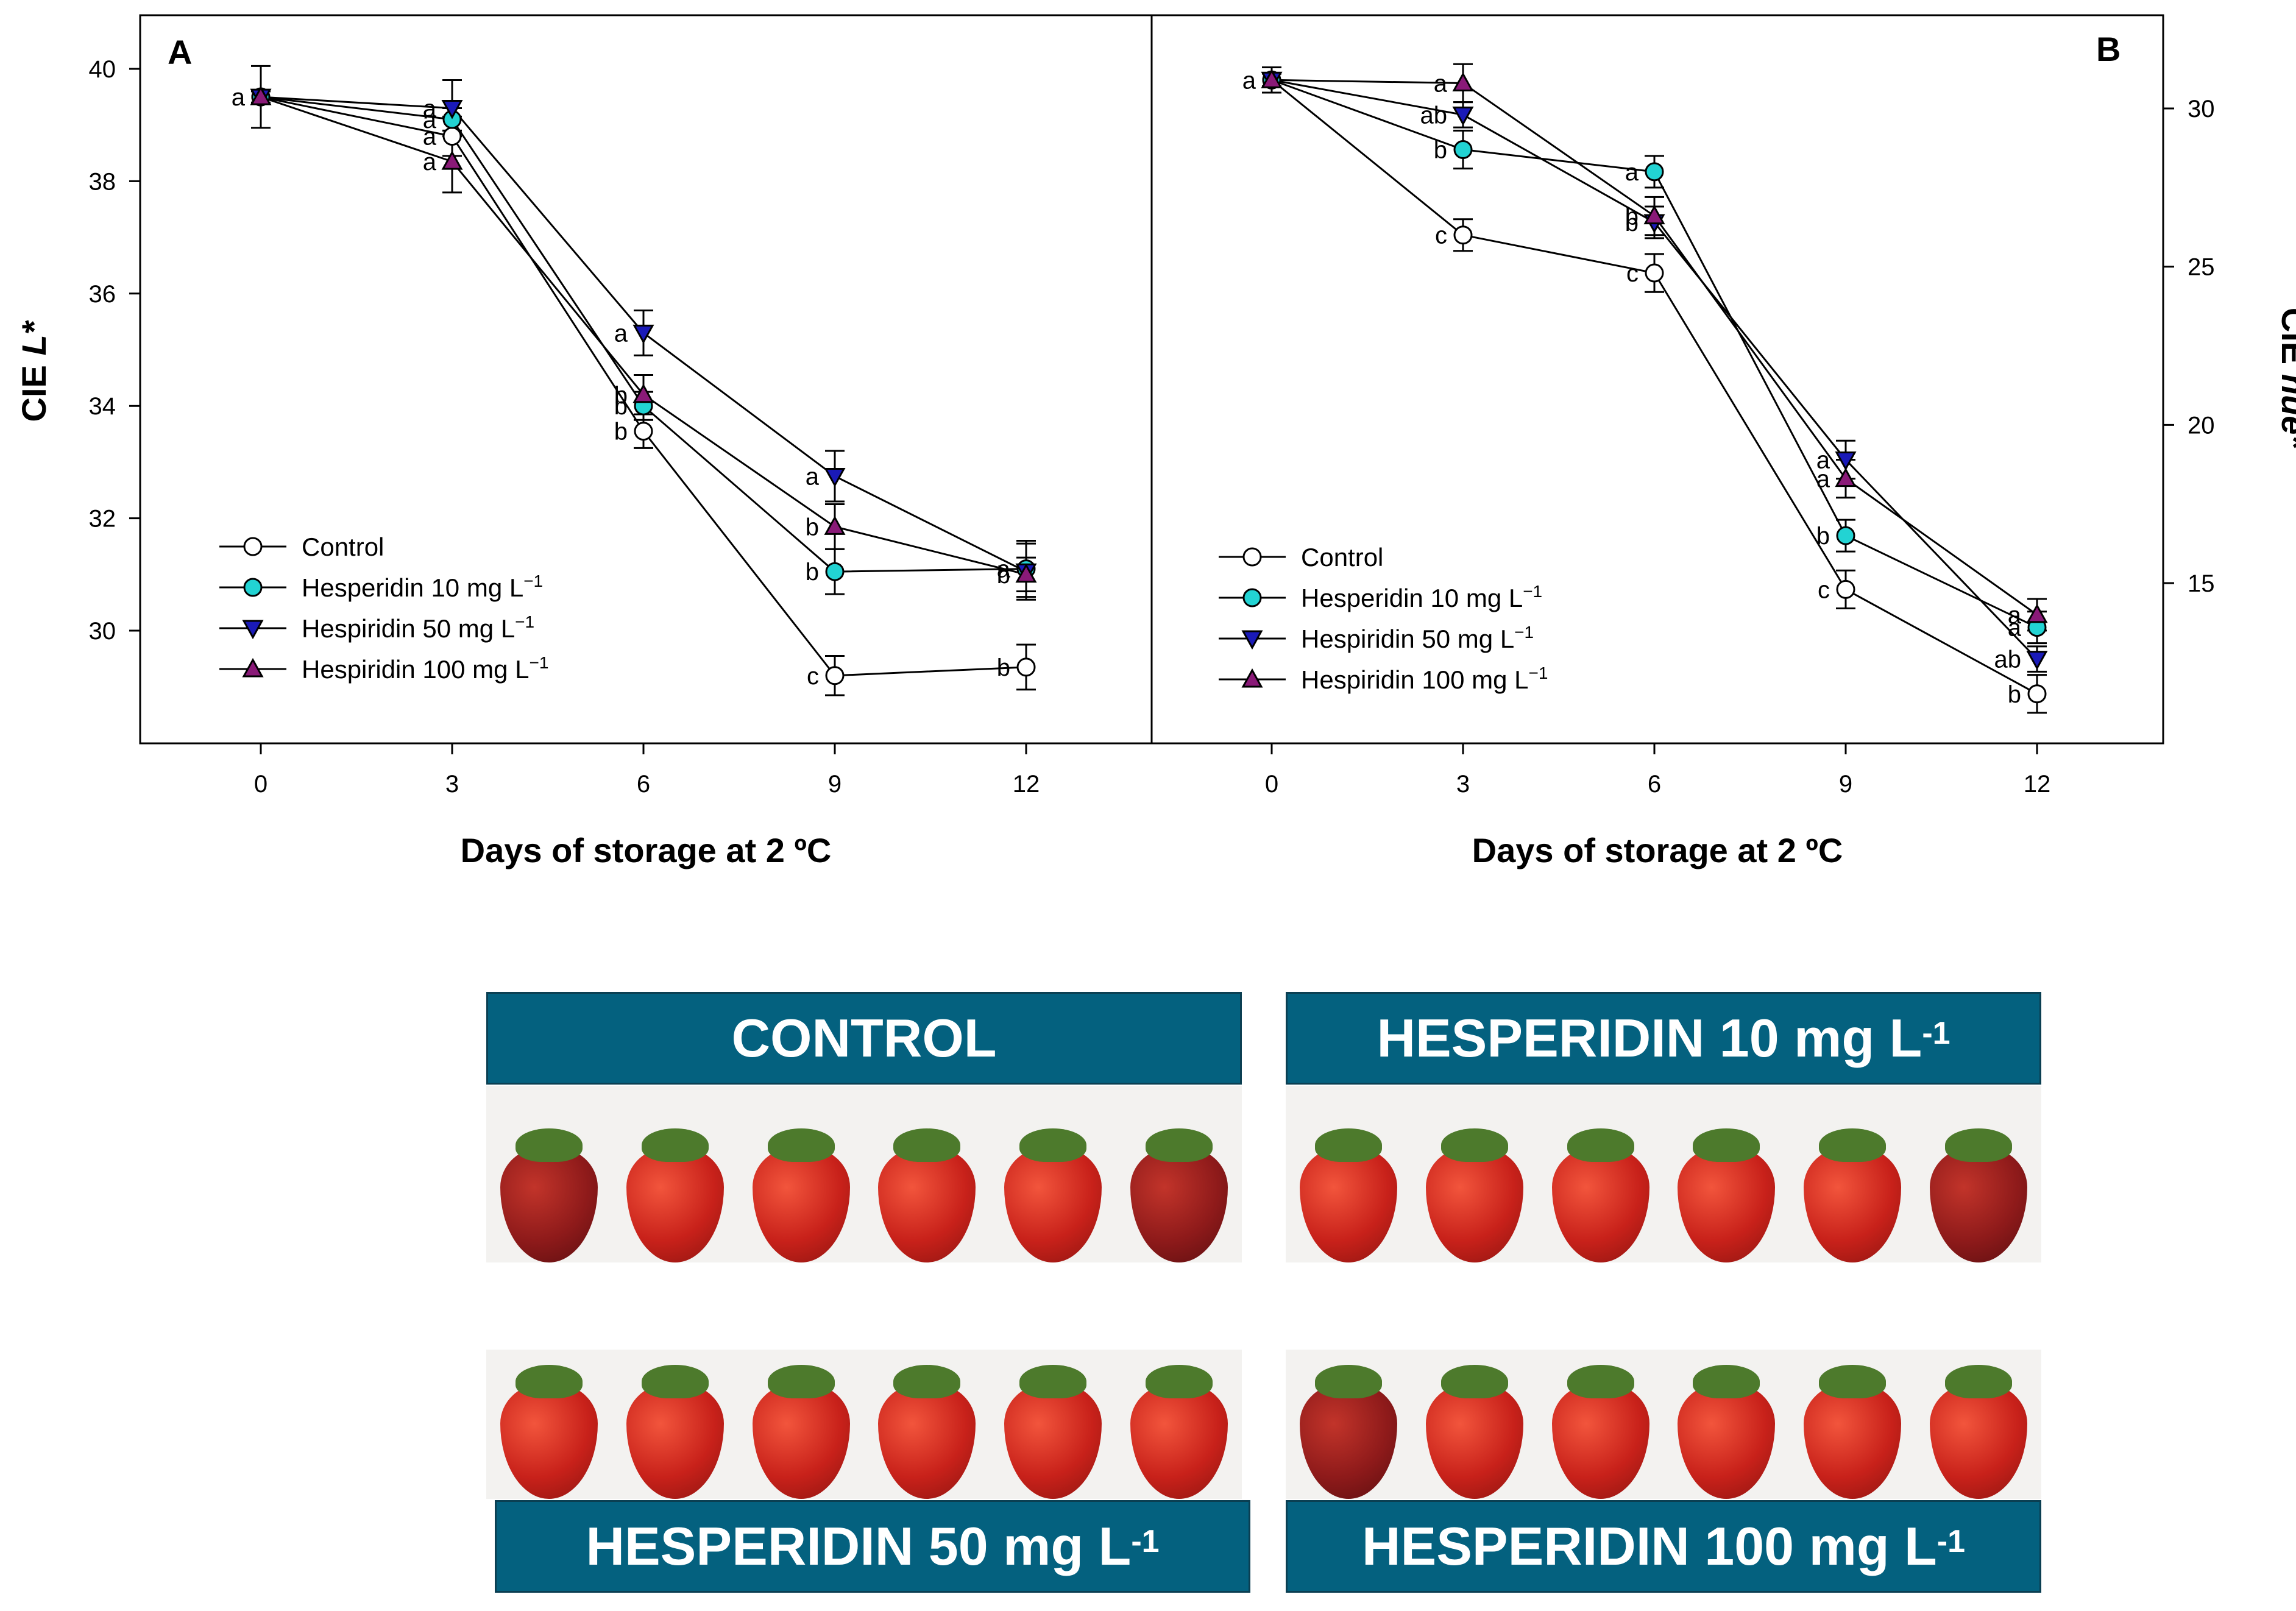  I want to click on x-tick-label: 12, so click(2038, 784).